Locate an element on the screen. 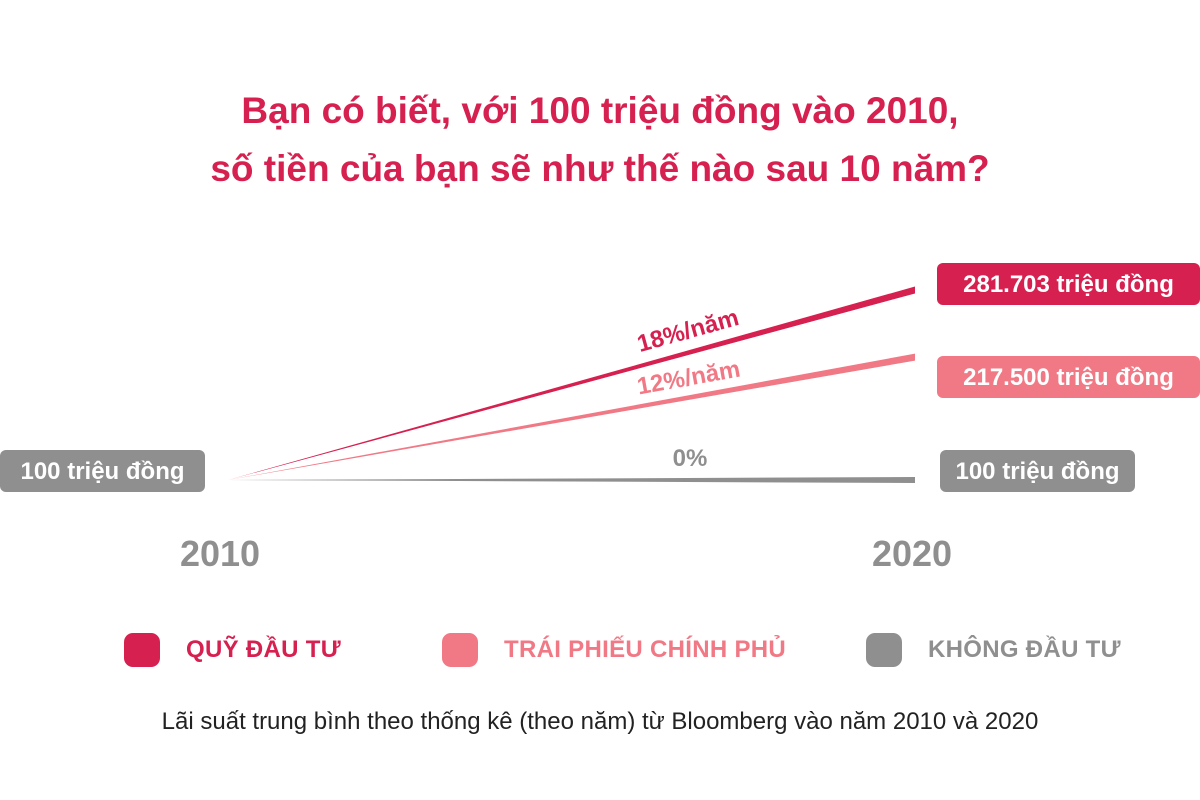  start-label-text: 100 triệu đồng is located at coordinates (102, 471).